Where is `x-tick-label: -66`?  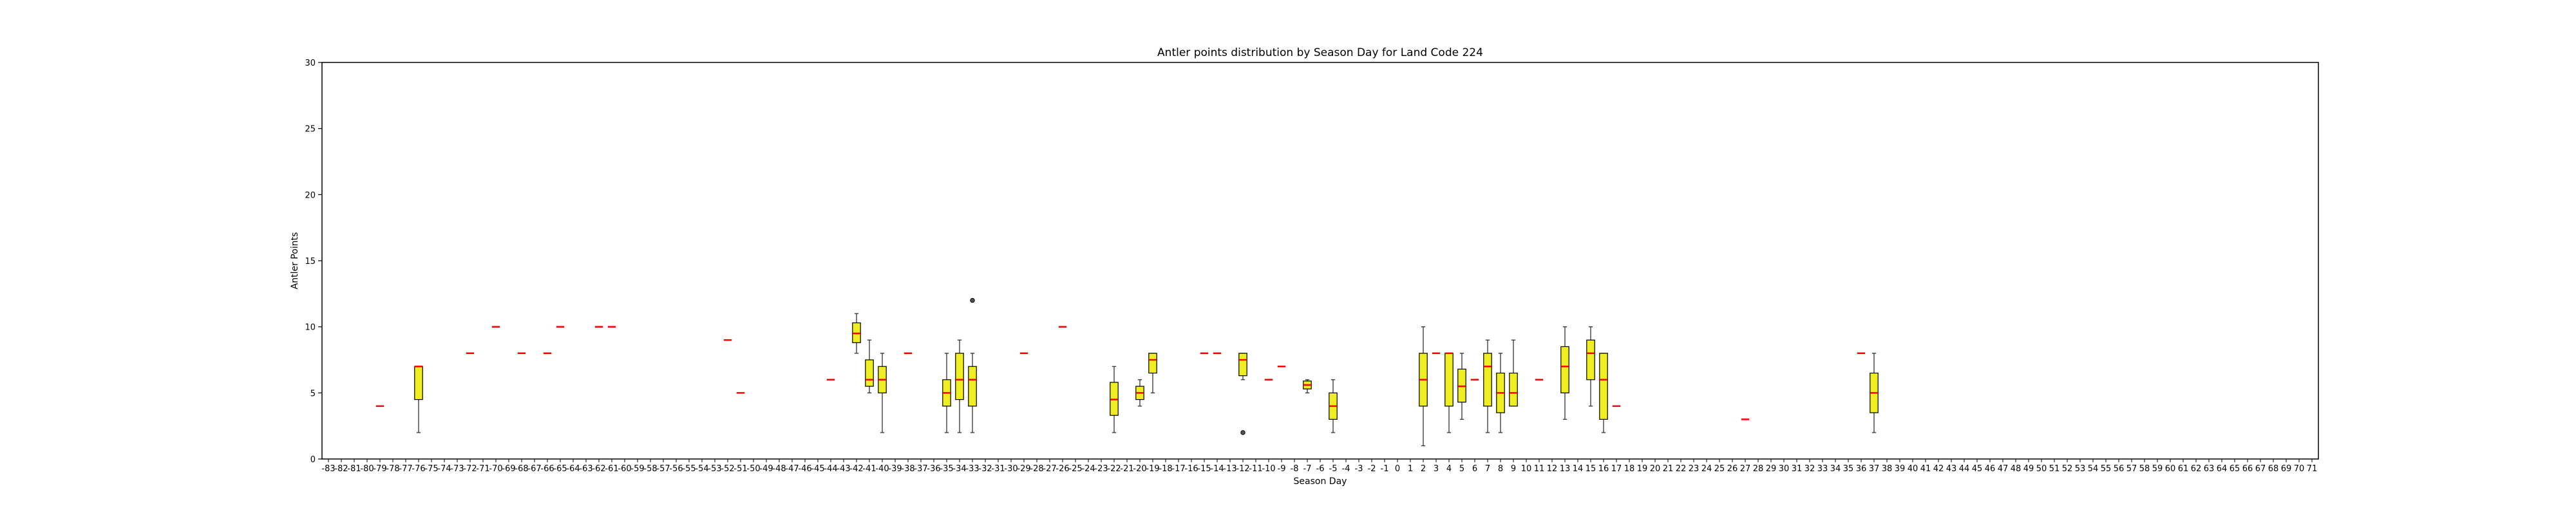
x-tick-label: -66 is located at coordinates (547, 469).